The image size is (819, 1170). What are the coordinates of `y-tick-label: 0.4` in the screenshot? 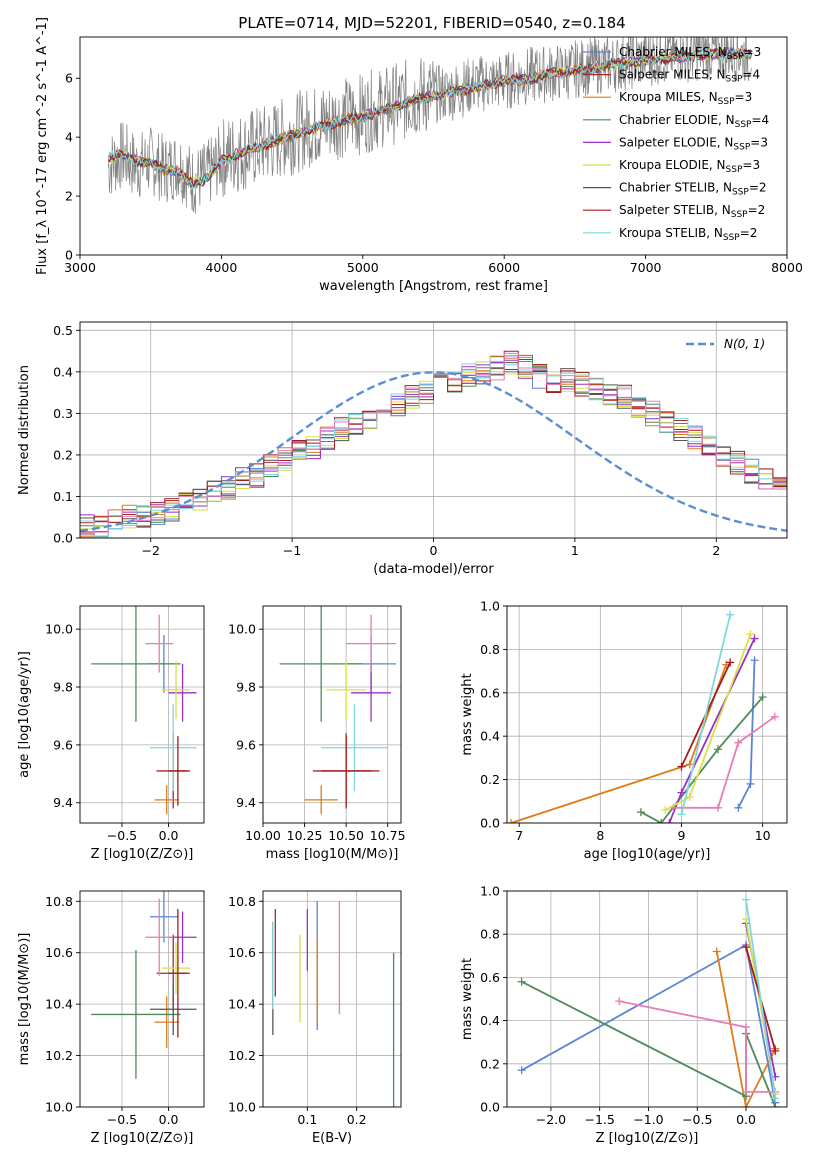 It's located at (490, 1020).